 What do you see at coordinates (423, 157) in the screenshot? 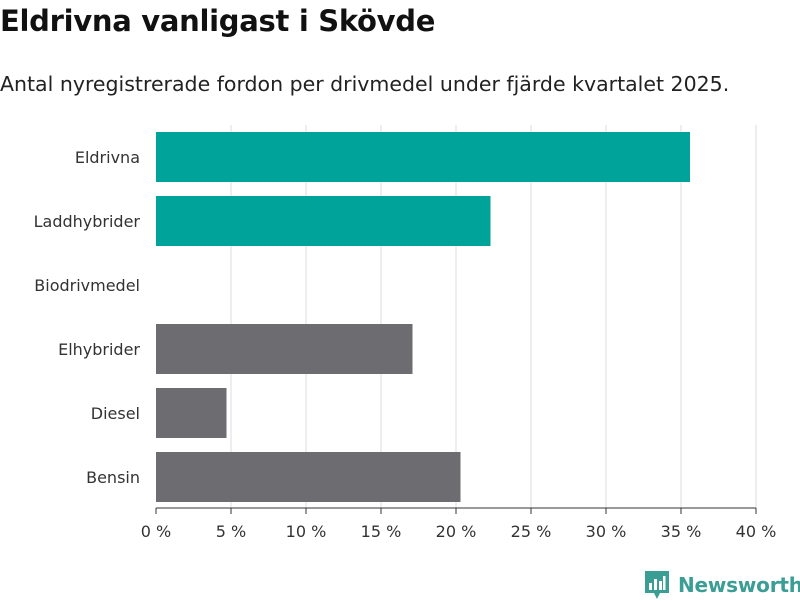
I see `bar-eldrivna` at bounding box center [423, 157].